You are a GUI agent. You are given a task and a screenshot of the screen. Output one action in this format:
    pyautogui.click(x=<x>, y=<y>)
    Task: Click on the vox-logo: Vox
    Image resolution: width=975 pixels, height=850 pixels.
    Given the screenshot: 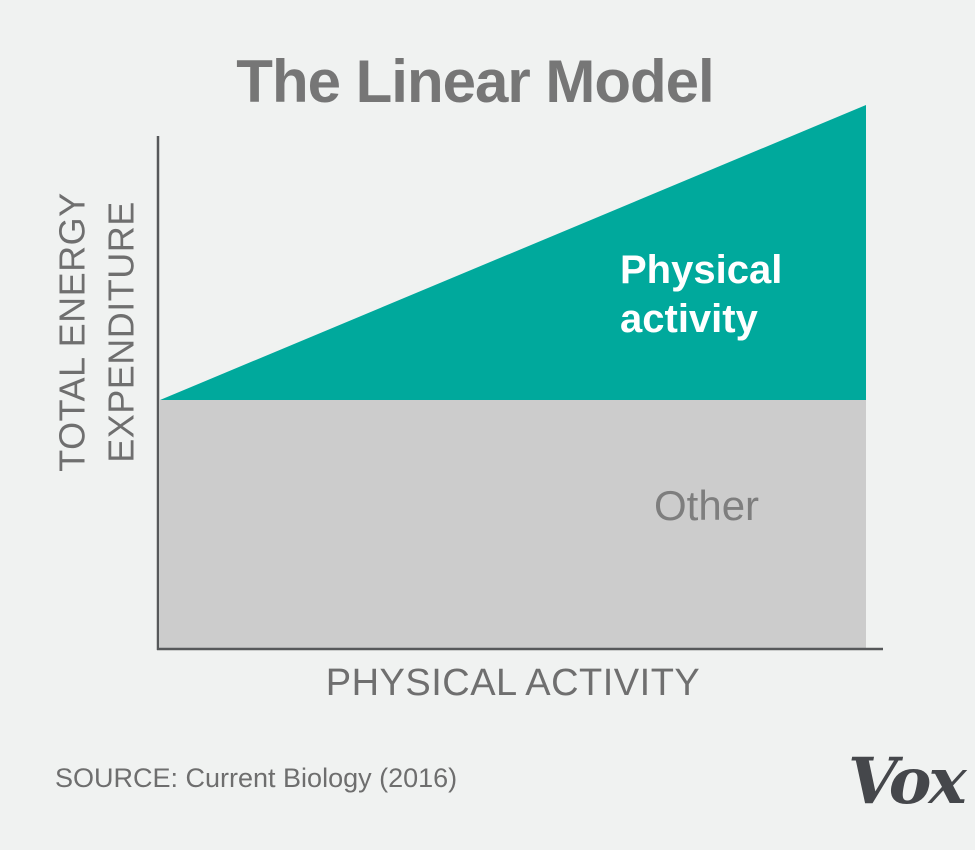 What is the action you would take?
    pyautogui.click(x=907, y=781)
    